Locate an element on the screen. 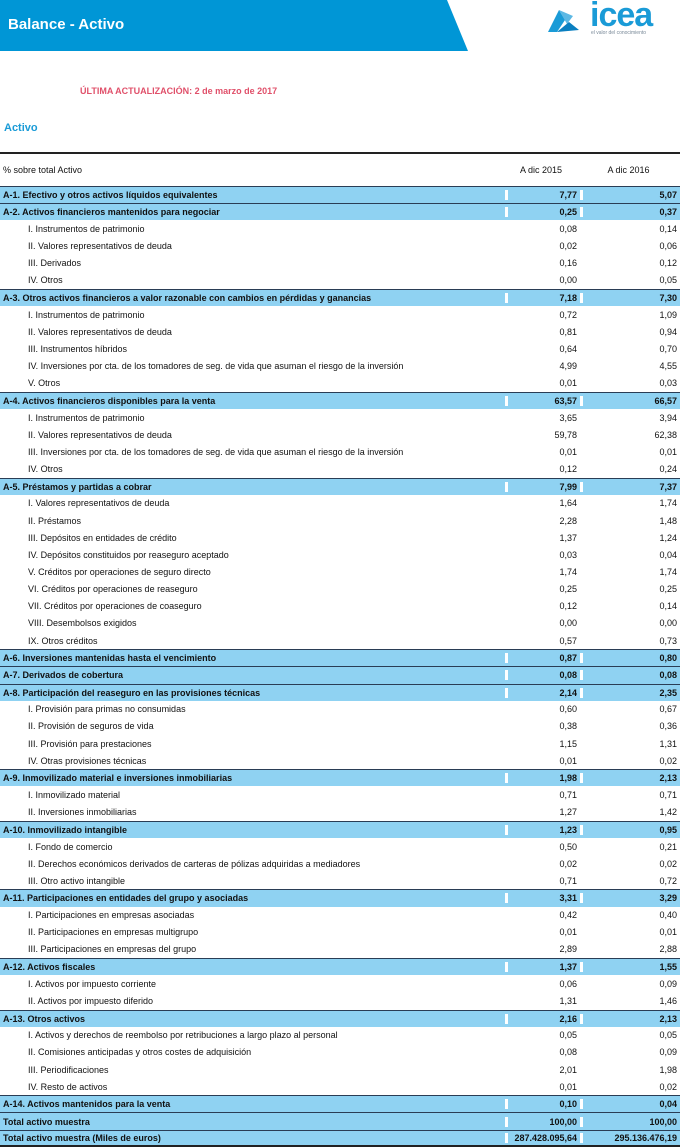  value-2015: 287.428.095,64 is located at coordinates (542, 1137).